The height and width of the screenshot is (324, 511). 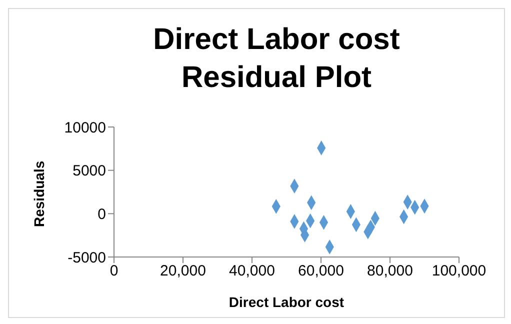 I want to click on x-tick-label: 0, so click(x=114, y=271).